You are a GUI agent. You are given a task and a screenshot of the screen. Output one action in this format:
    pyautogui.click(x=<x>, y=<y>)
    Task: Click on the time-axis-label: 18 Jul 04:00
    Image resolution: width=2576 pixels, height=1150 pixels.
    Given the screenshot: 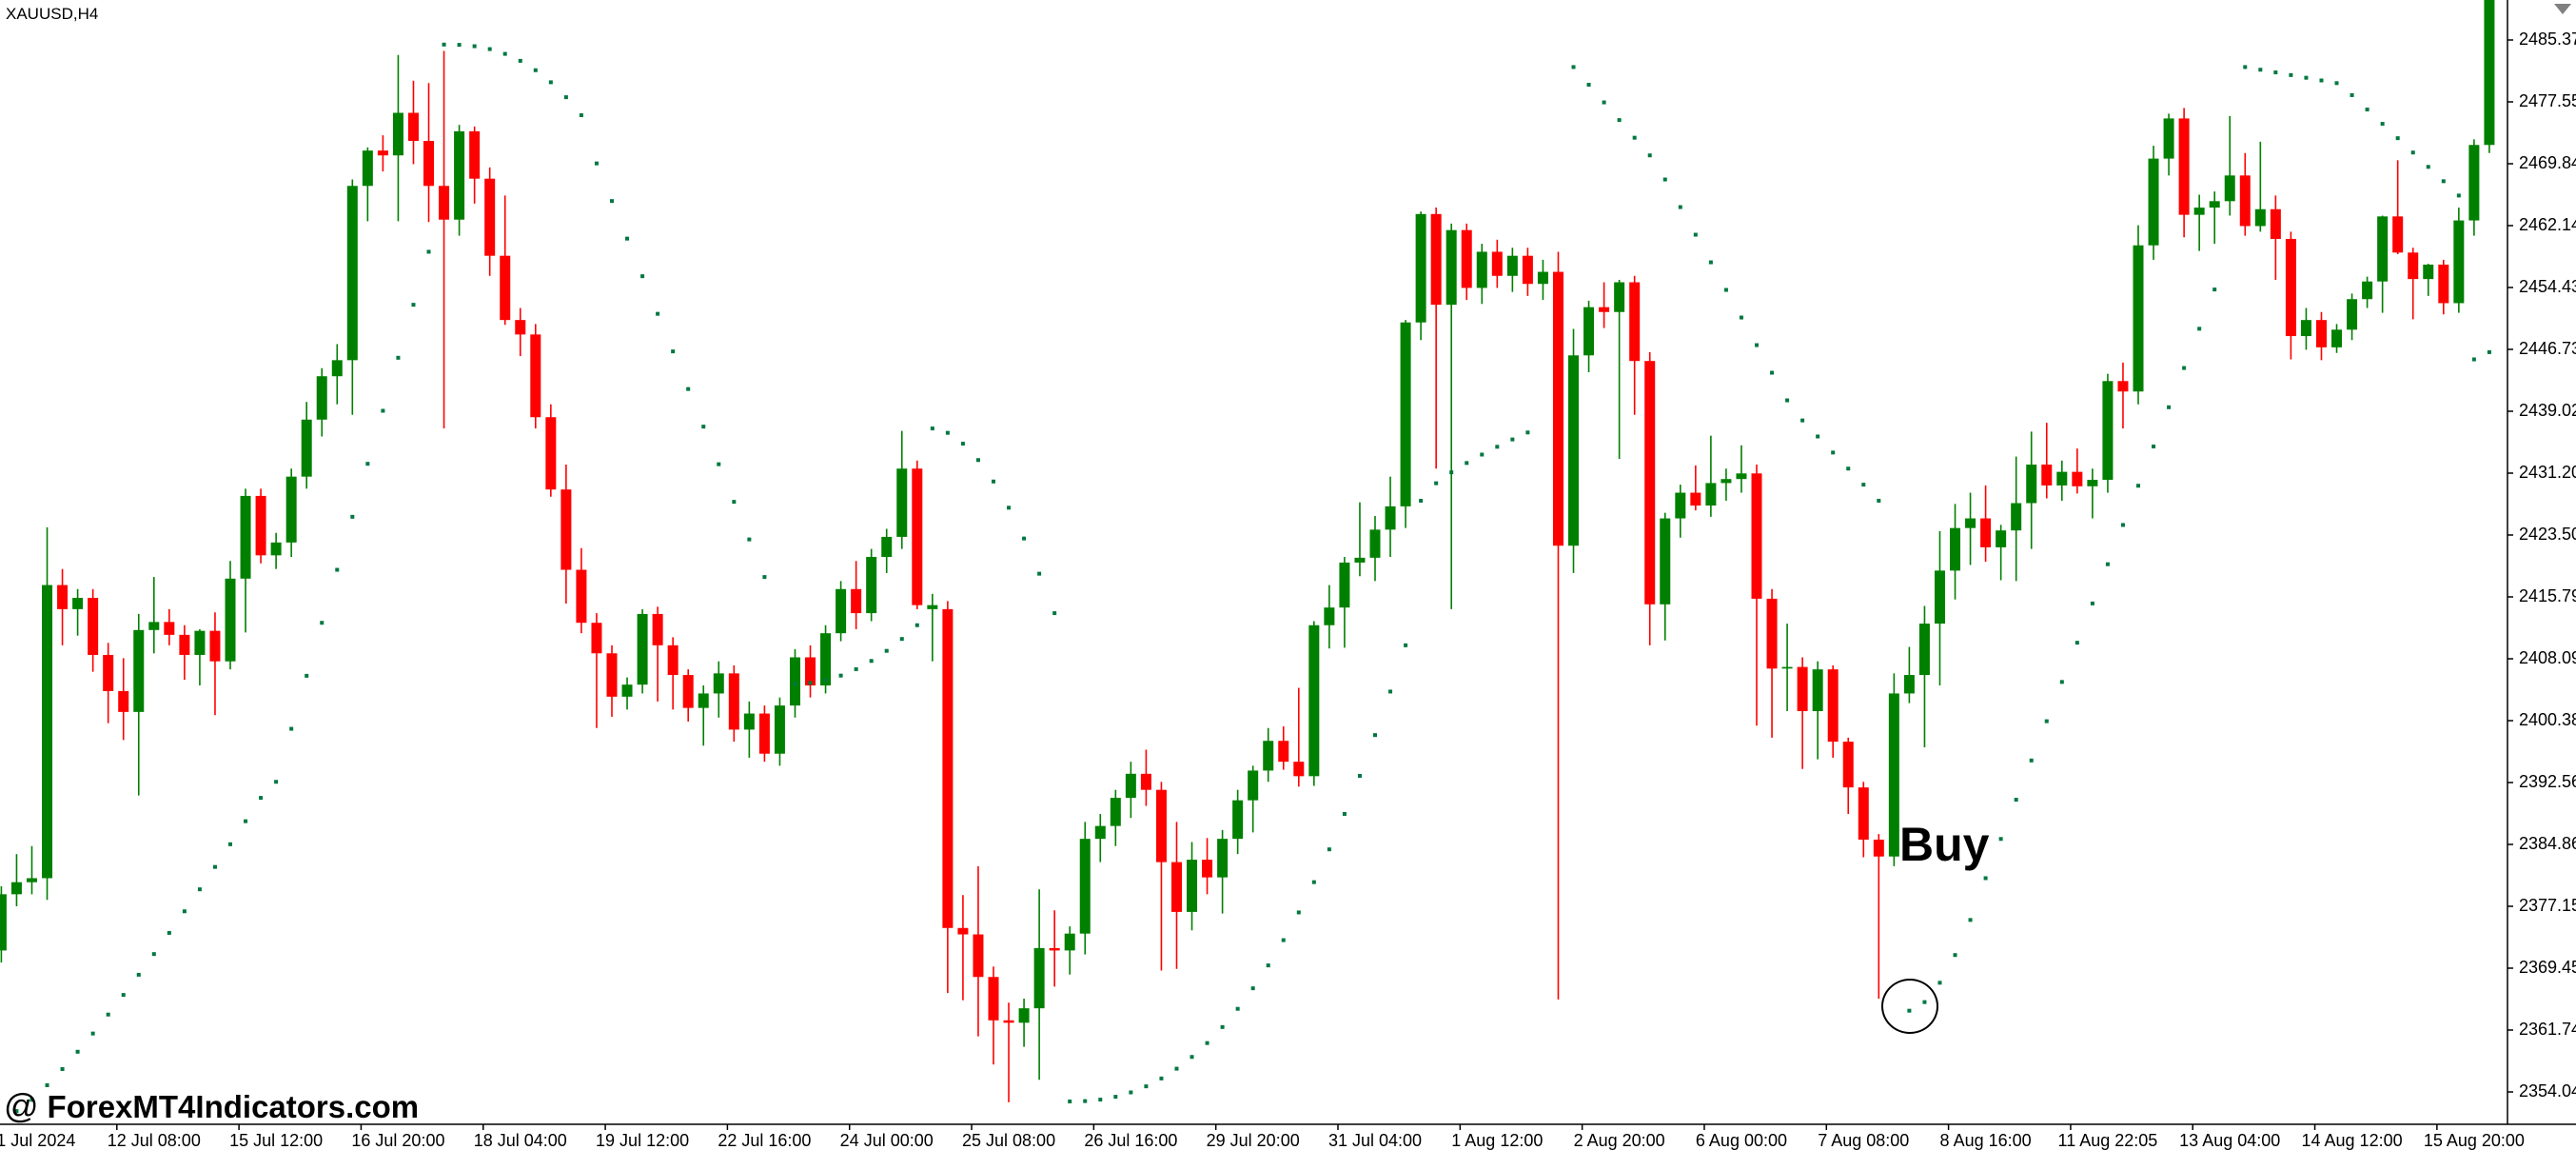 What is the action you would take?
    pyautogui.click(x=520, y=1141)
    